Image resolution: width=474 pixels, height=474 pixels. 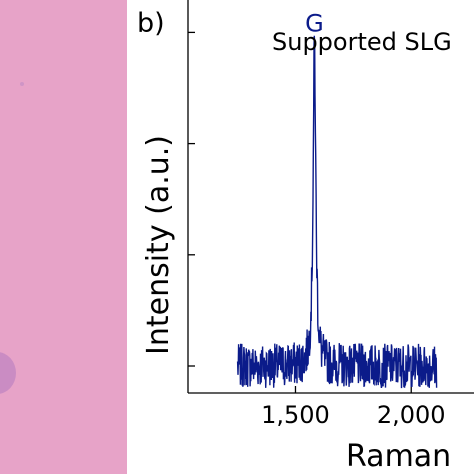 I want to click on chart-title: Supported SLG, so click(x=362, y=42).